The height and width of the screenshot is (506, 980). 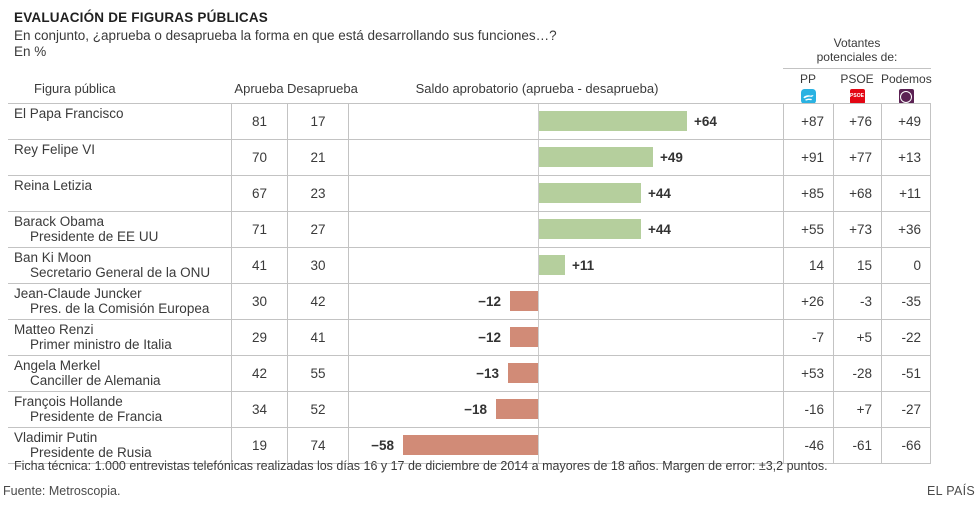 I want to click on figure-role: Presidente de EE UU, so click(x=94, y=236).